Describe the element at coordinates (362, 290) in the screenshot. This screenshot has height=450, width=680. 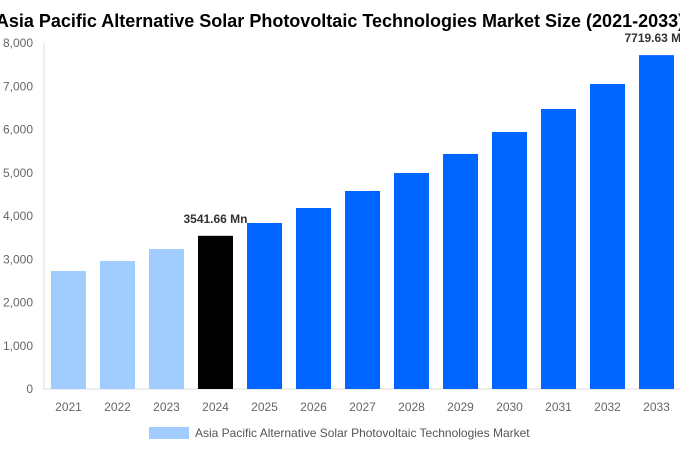
I see `bar-2027` at that location.